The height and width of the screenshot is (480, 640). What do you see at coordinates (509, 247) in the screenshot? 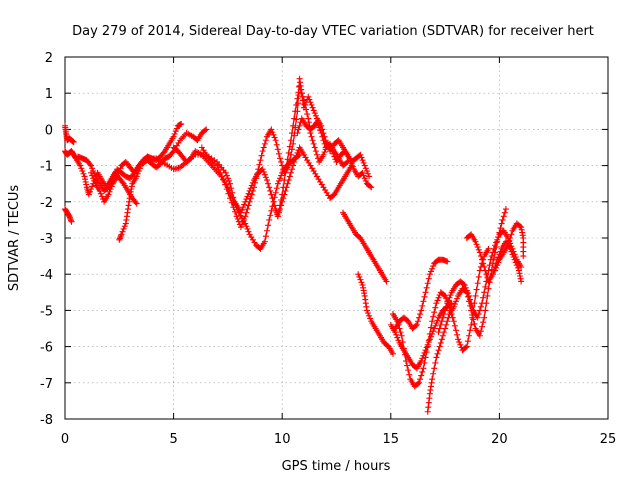
I see `series-arc19` at bounding box center [509, 247].